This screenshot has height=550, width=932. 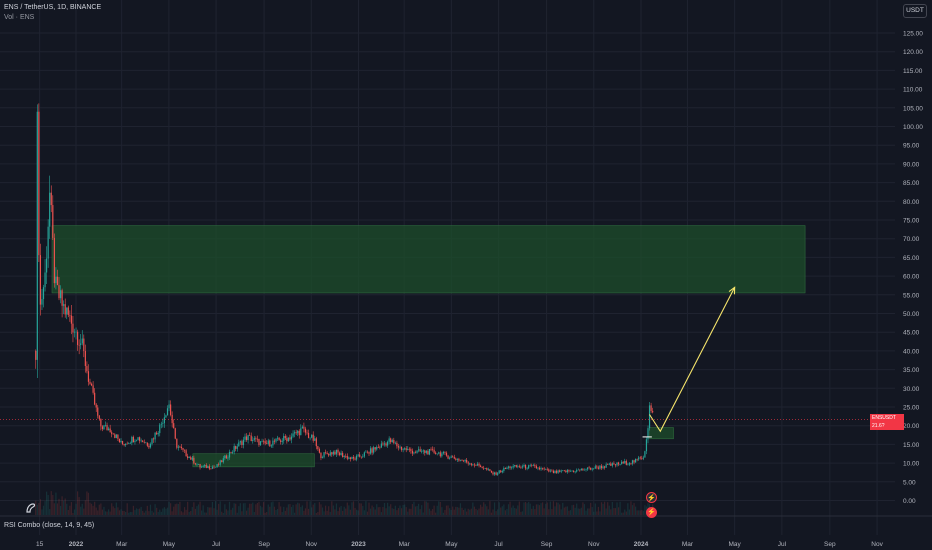 I want to click on event-marker: ⚡, so click(x=651, y=497).